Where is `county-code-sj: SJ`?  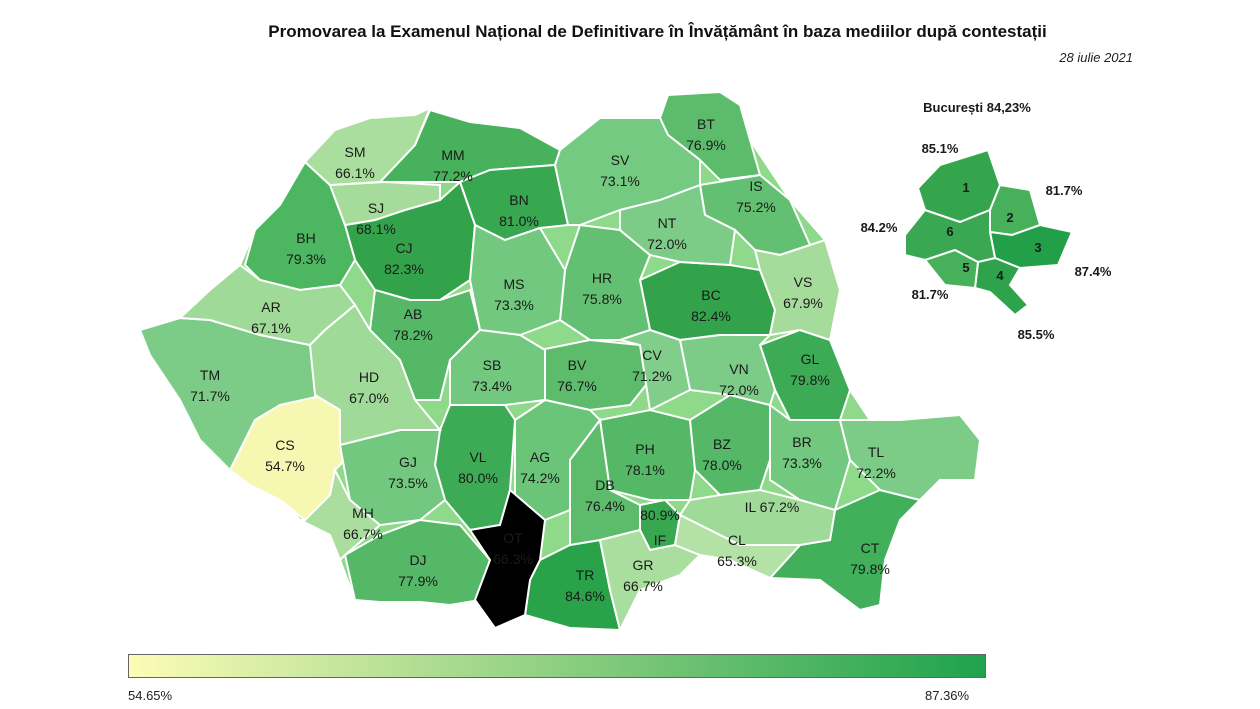
county-code-sj: SJ is located at coordinates (376, 208).